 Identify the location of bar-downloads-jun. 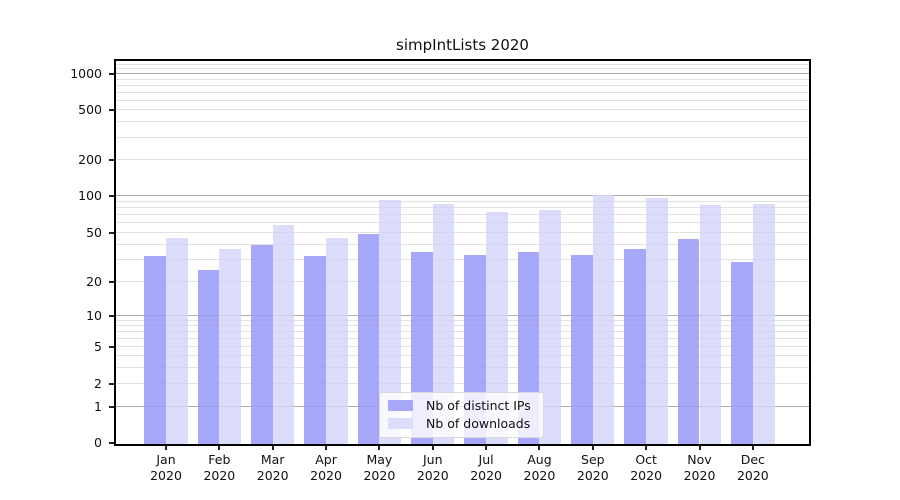
(443, 323).